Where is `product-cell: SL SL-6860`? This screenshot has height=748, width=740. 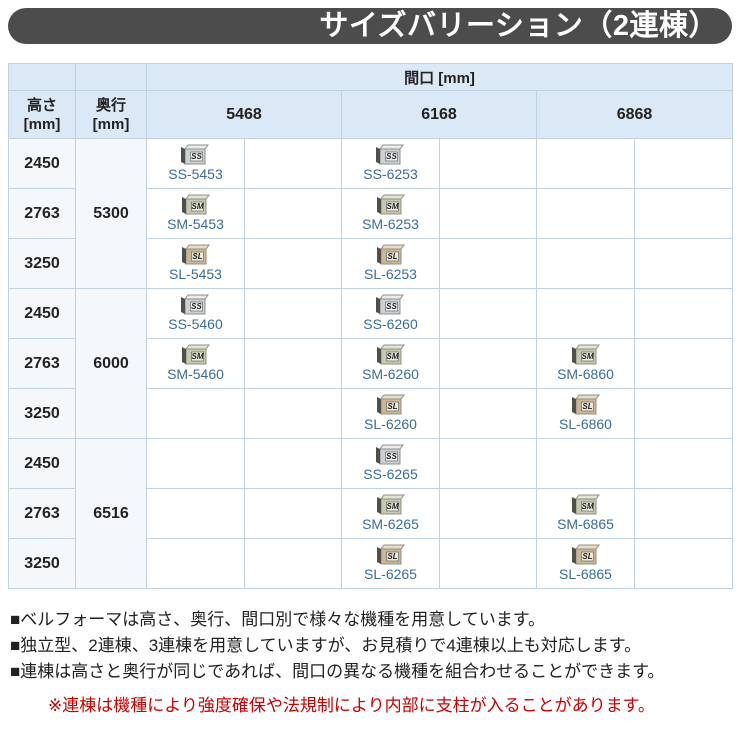
product-cell: SL SL-6860 is located at coordinates (585, 413).